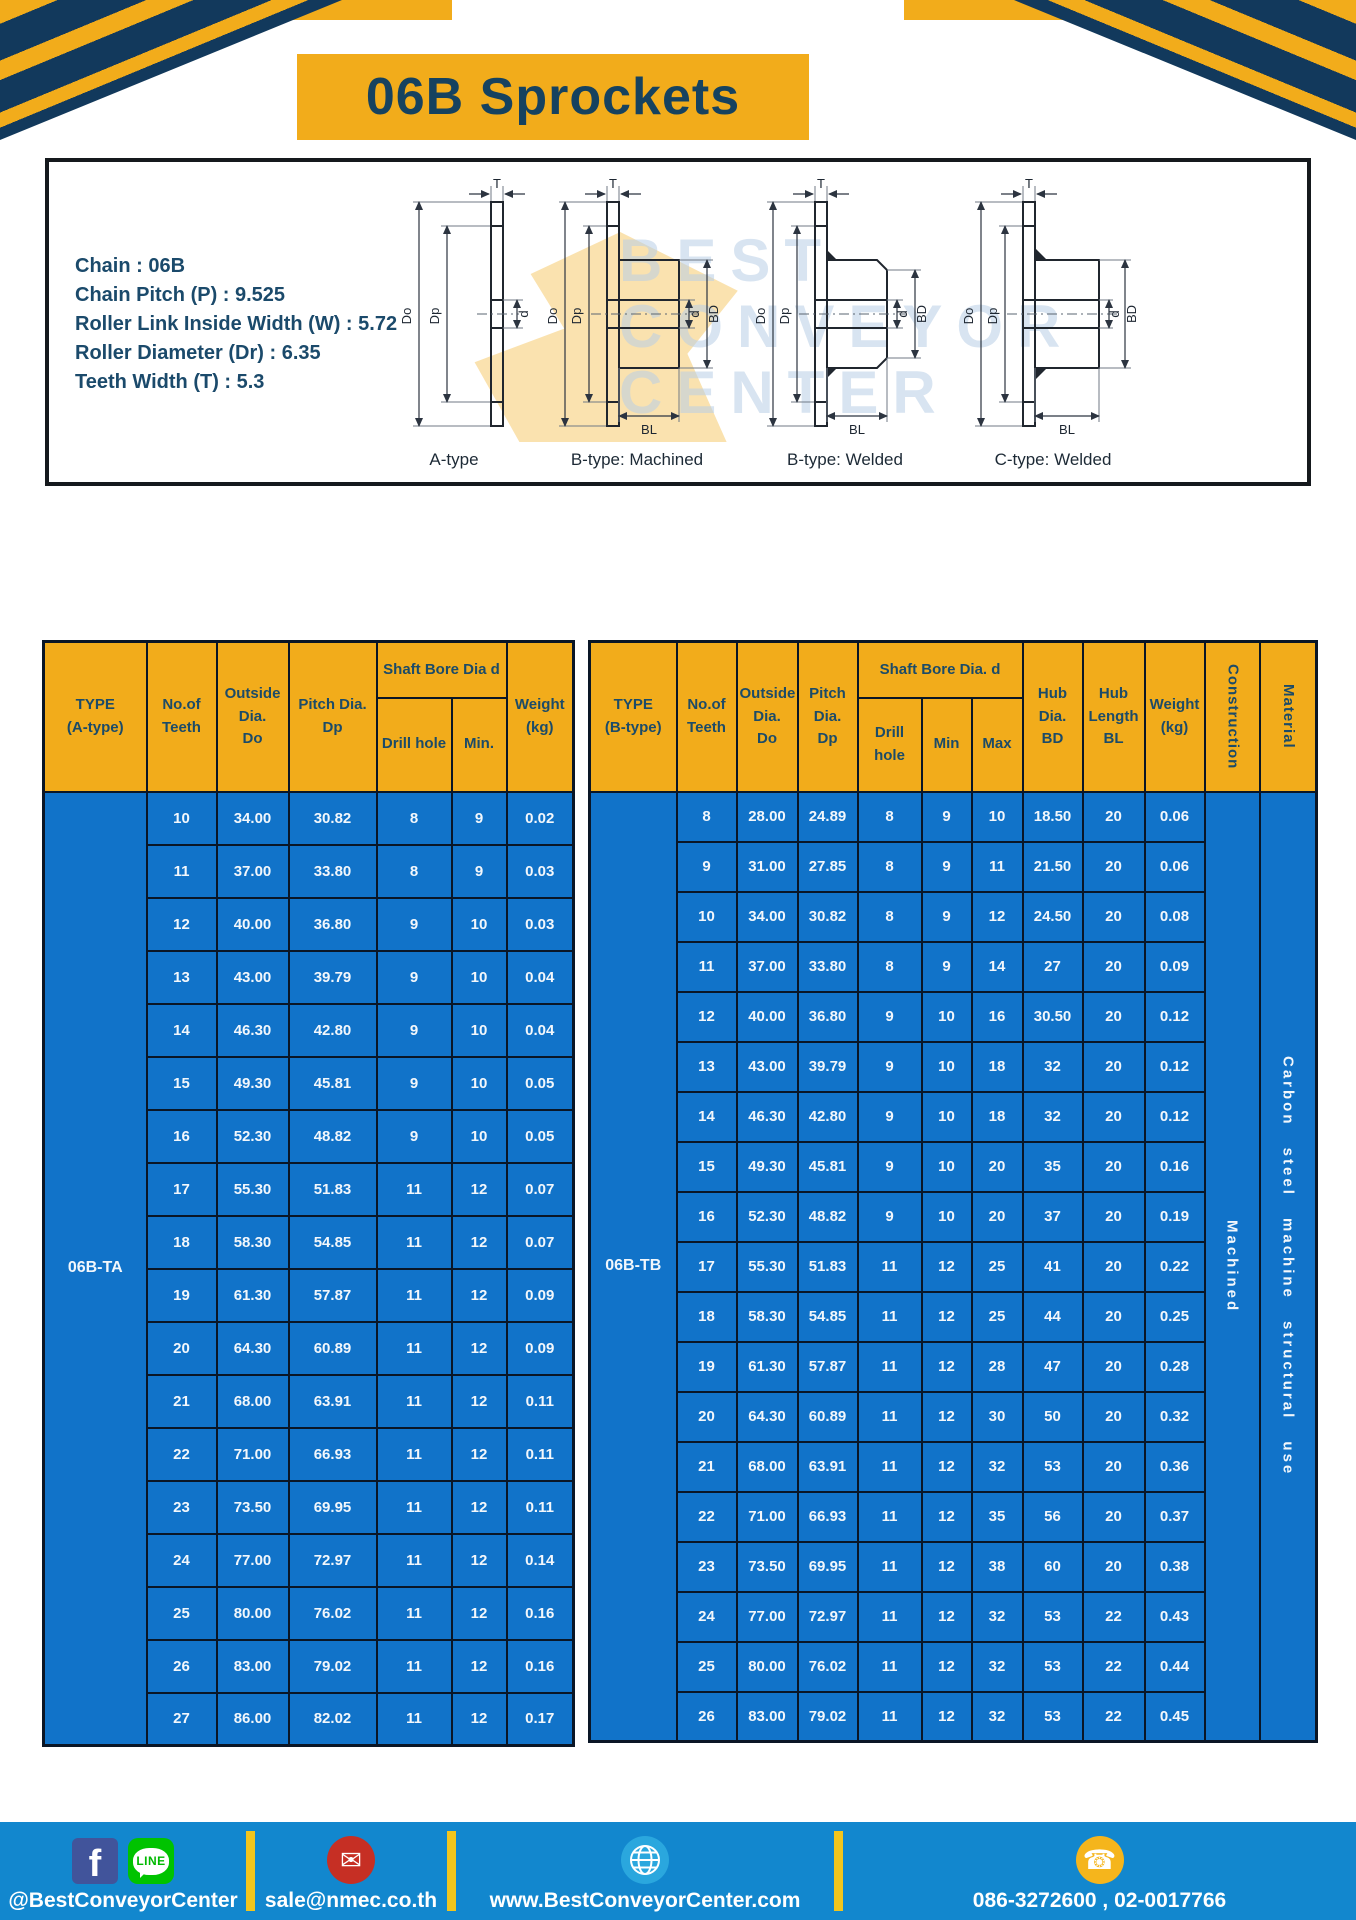  I want to click on data-cell: 31.00, so click(767, 866).